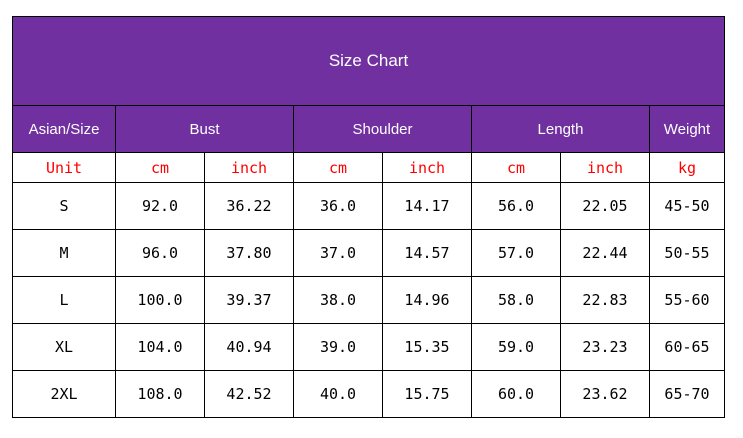 The width and height of the screenshot is (743, 438). Describe the element at coordinates (687, 206) in the screenshot. I see `value-cell: 45-50` at that location.